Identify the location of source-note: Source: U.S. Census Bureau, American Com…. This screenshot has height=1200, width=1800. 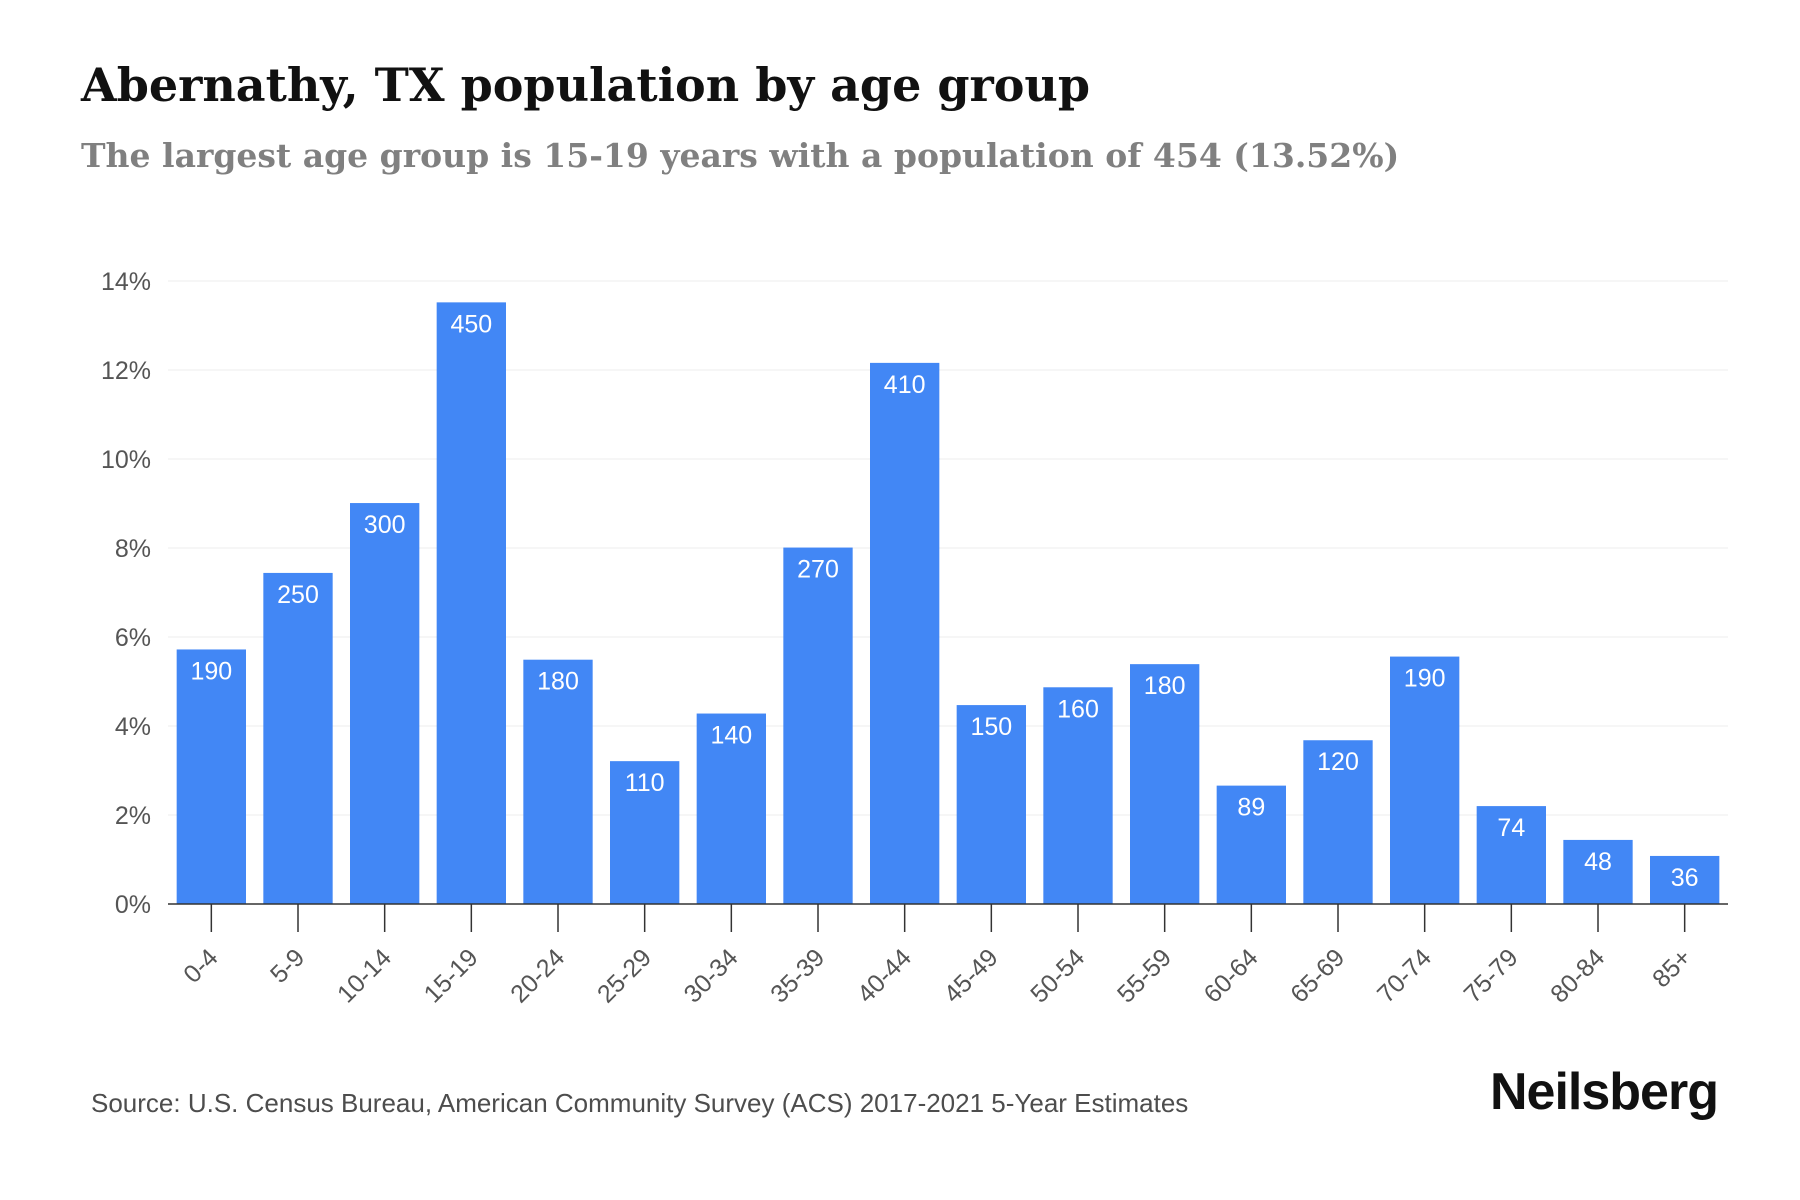
(640, 1103).